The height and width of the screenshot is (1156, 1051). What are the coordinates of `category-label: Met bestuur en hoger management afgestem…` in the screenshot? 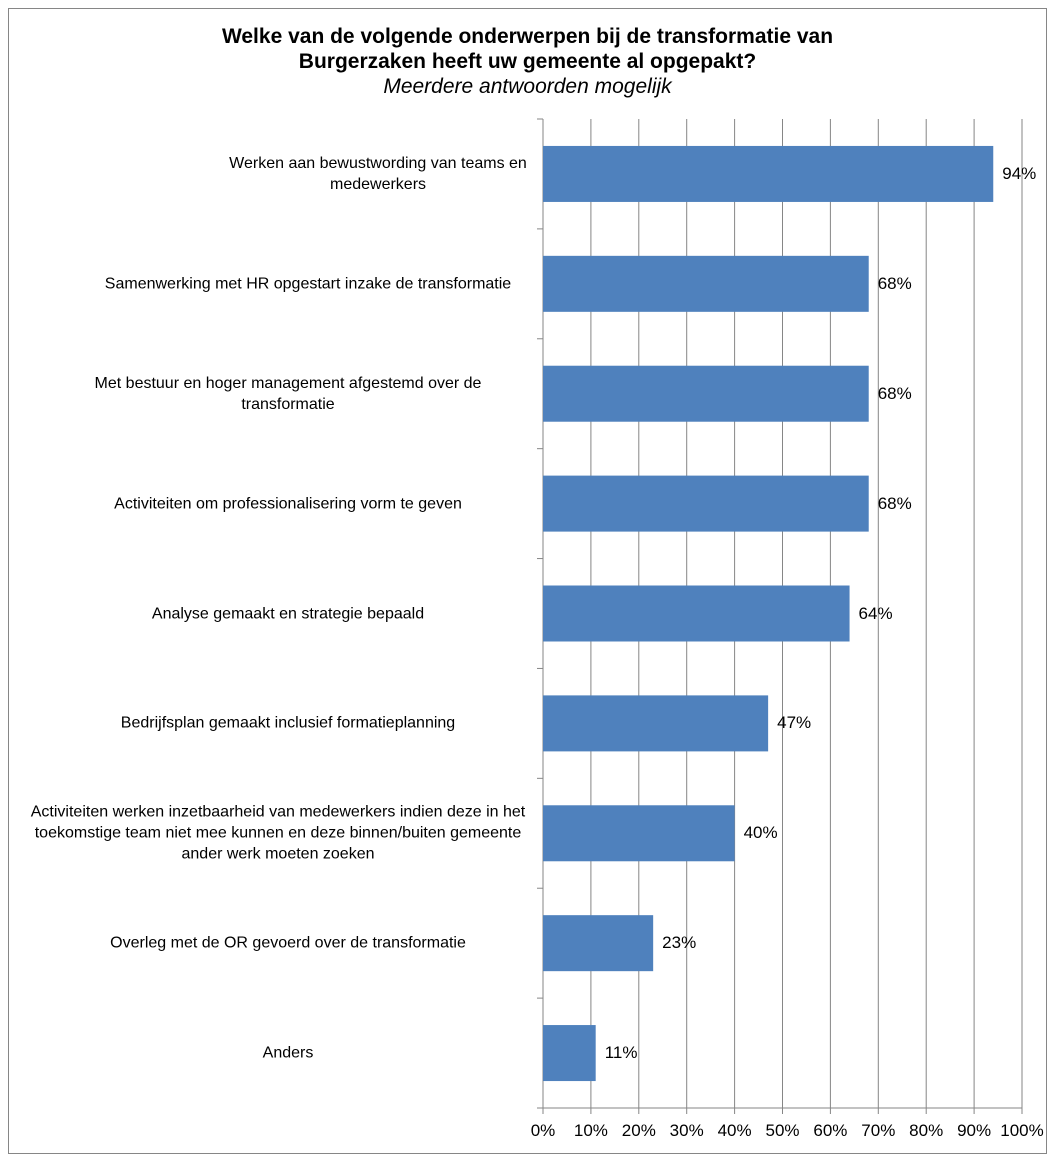 It's located at (288, 393).